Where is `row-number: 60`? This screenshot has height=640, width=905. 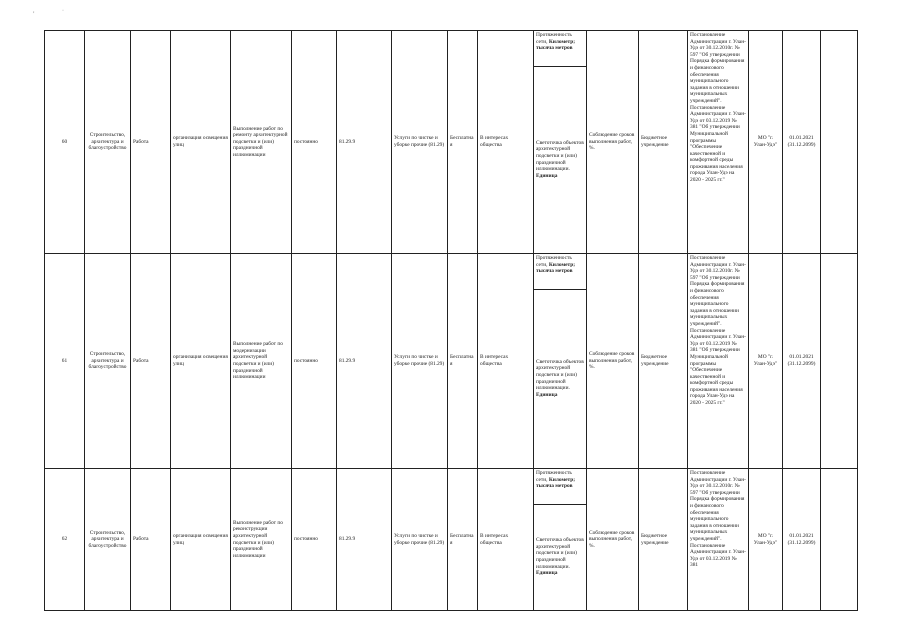 row-number: 60 is located at coordinates (64, 142).